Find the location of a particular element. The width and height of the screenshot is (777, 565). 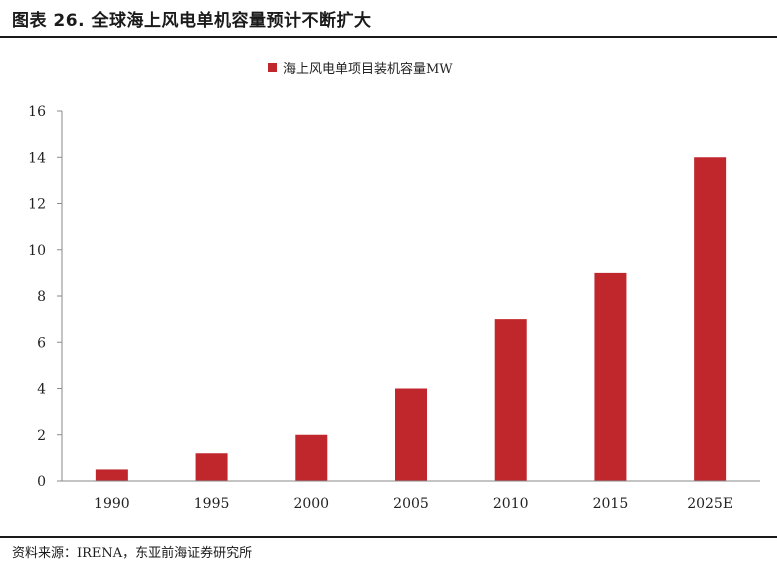

y-tick-label: 14 is located at coordinates (37, 158).